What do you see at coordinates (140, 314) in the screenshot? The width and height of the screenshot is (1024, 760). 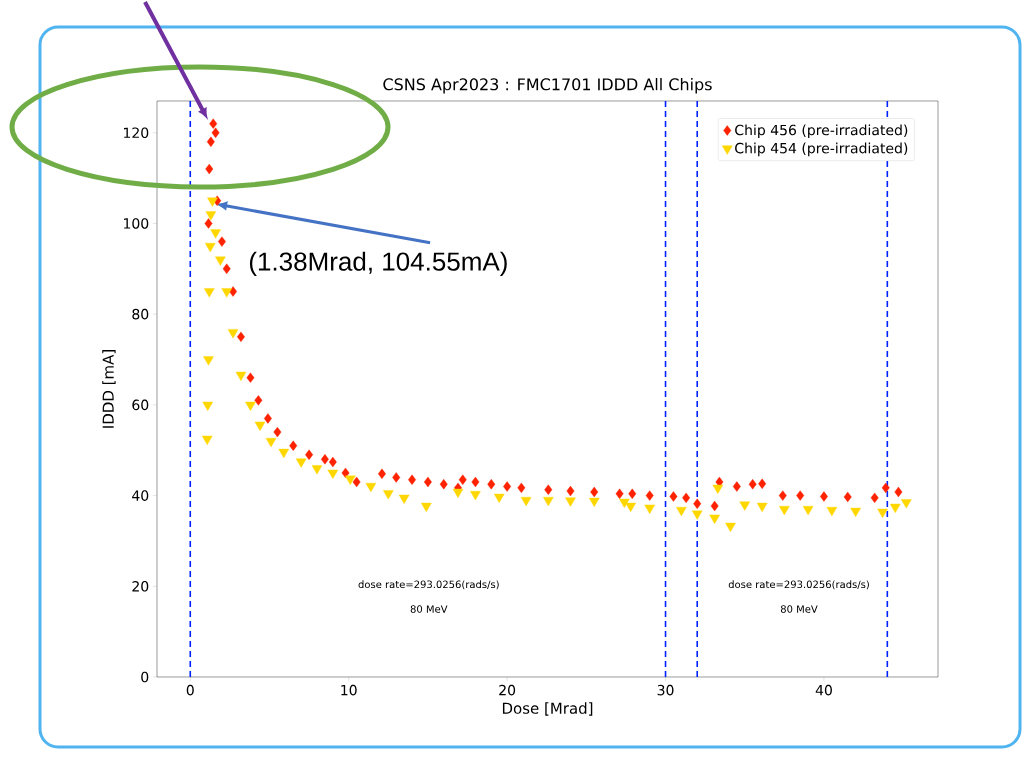 I see `y-tick-label: 80` at bounding box center [140, 314].